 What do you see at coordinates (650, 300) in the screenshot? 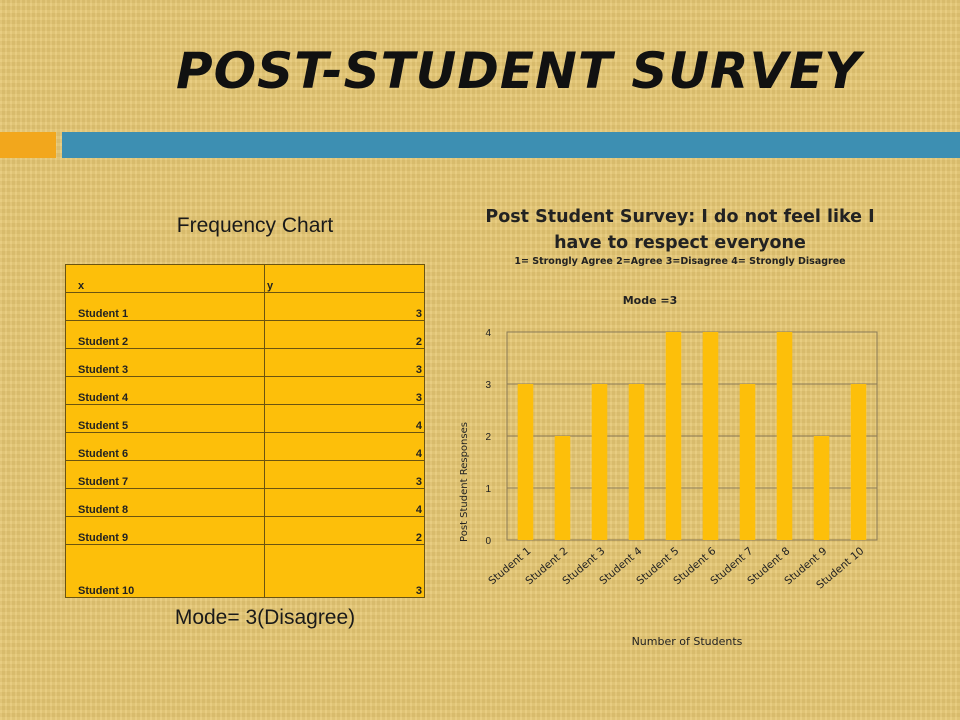
I see `chart-annotation: Mode =3` at bounding box center [650, 300].